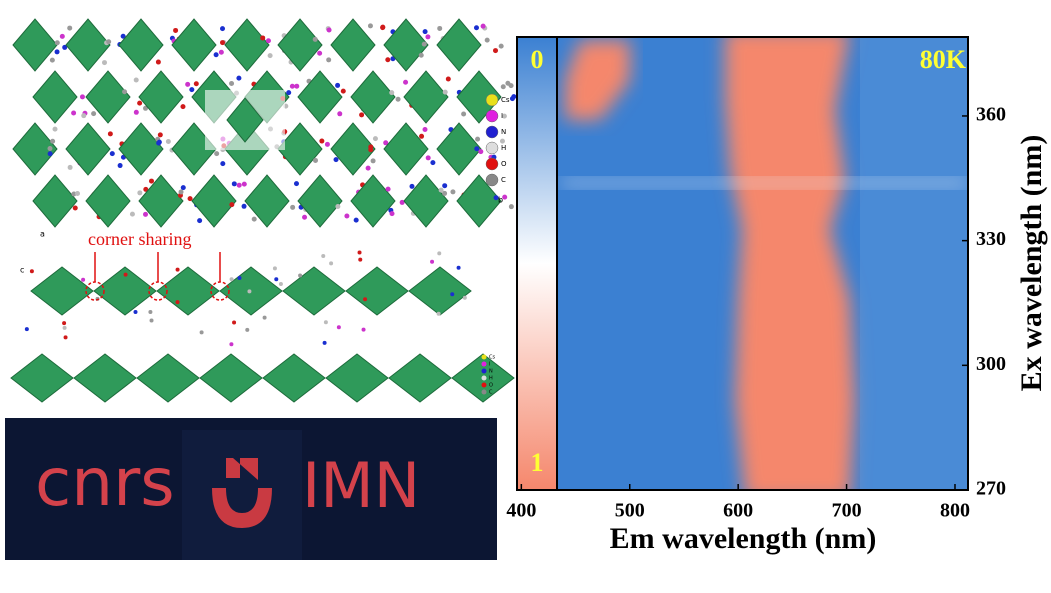 This screenshot has width=1051, height=593. What do you see at coordinates (537, 59) in the screenshot?
I see `colorbar-tick-label: 0` at bounding box center [537, 59].